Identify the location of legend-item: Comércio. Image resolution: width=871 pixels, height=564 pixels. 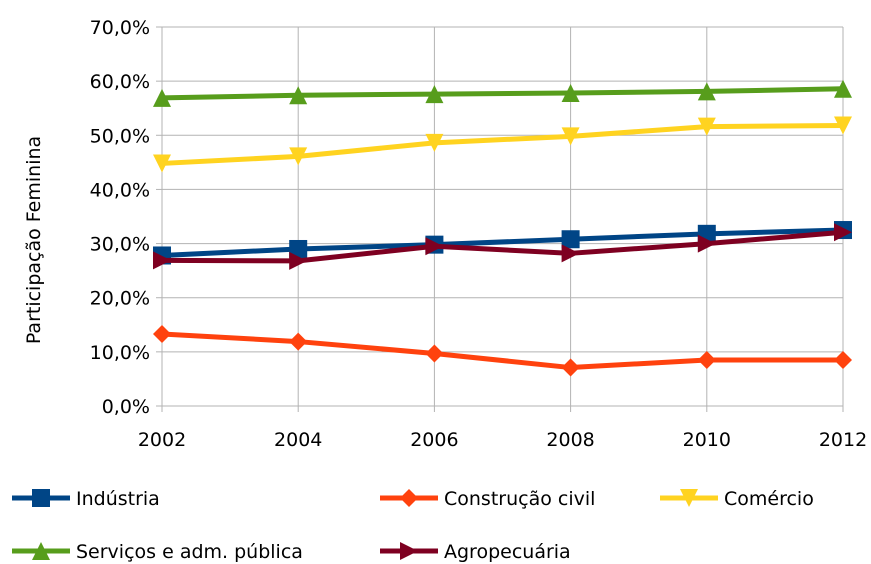
(737, 499).